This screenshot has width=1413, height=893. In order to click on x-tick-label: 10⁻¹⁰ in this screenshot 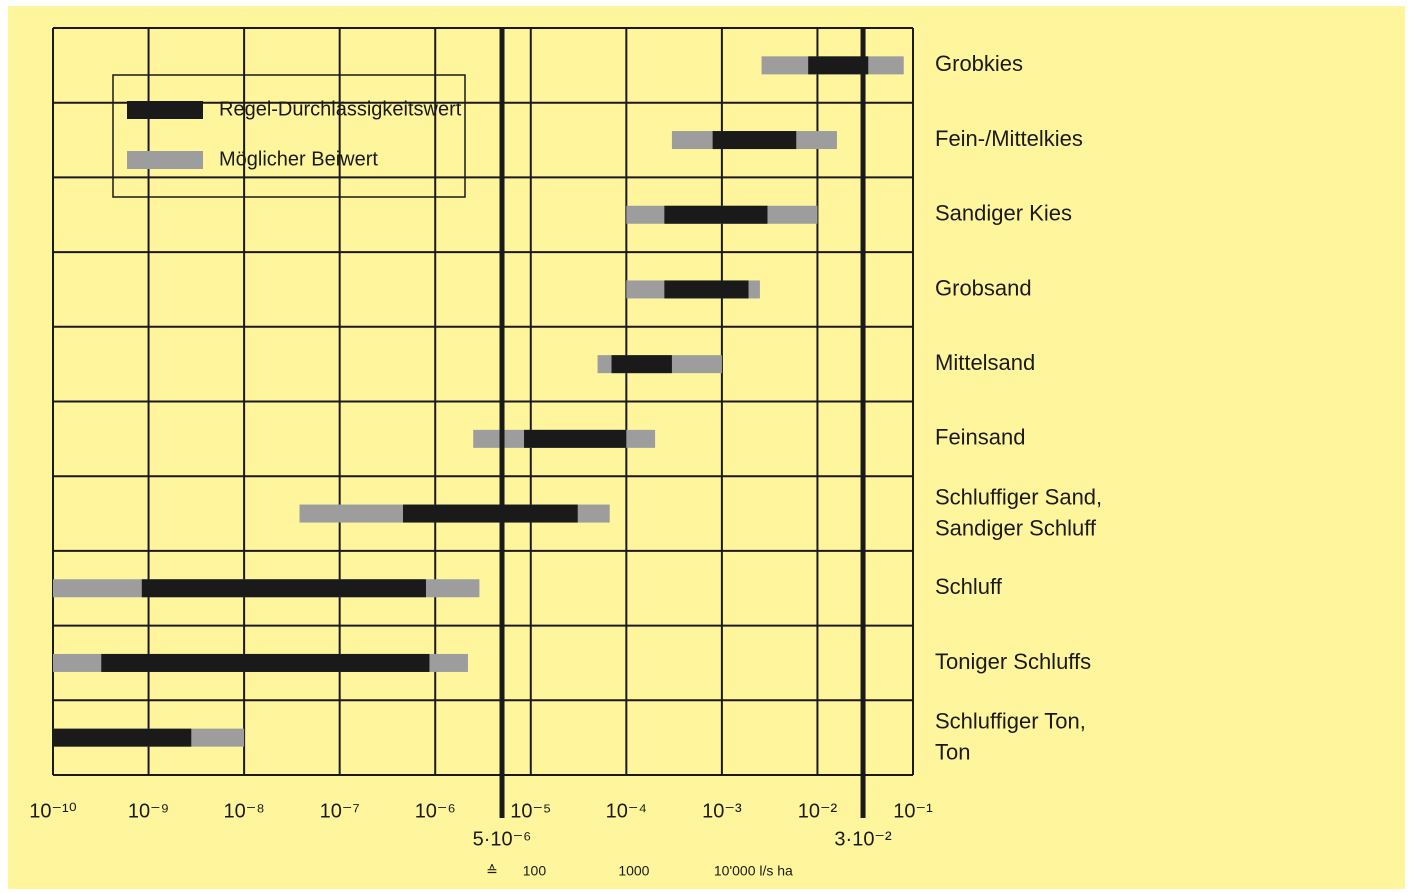, I will do `click(52, 811)`.